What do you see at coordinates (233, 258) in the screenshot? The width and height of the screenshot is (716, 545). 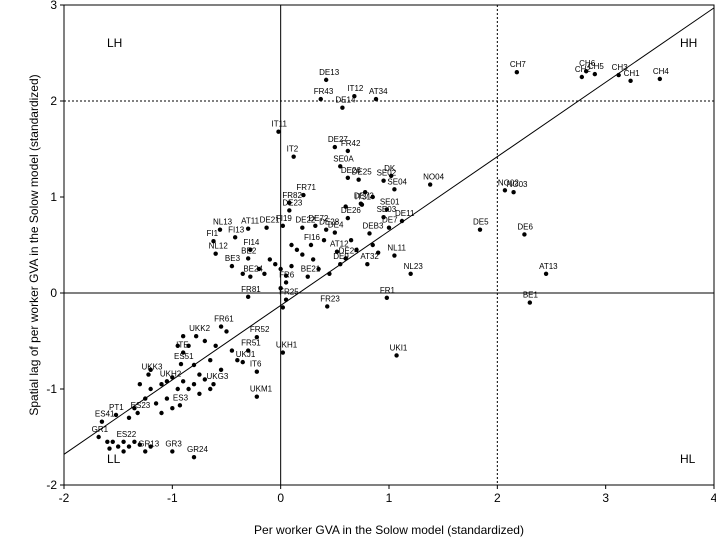 I see `point-label: BE3` at bounding box center [233, 258].